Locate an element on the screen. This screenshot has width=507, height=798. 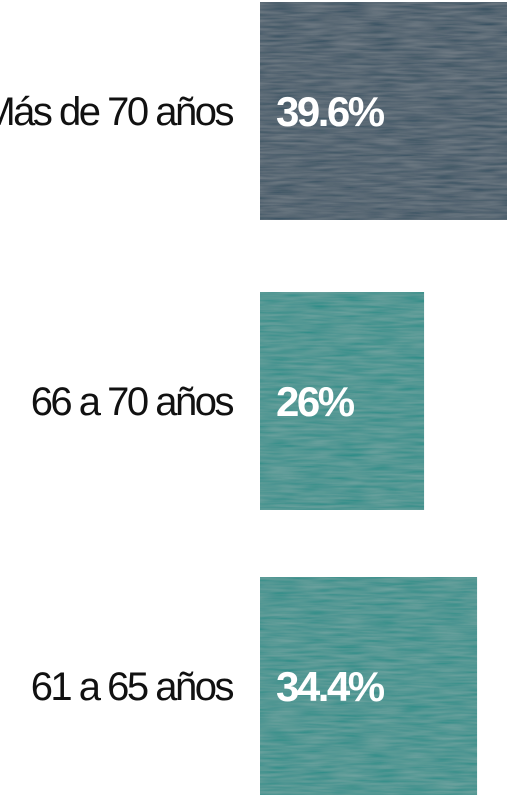
value-label-2: 26% is located at coordinates (315, 401).